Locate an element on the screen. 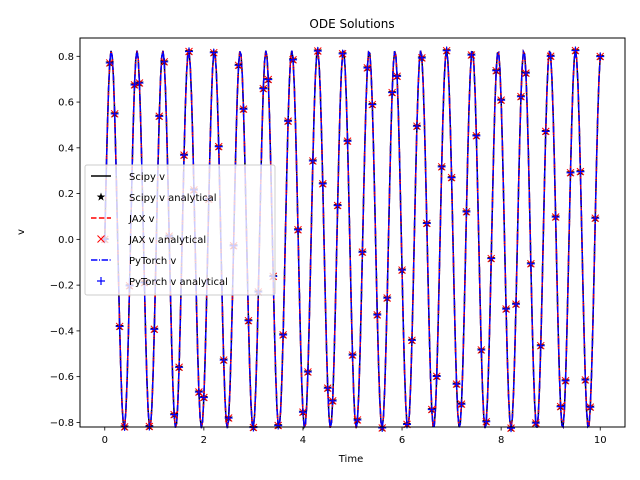  y-tick-label: −0.2 is located at coordinates (62, 286).